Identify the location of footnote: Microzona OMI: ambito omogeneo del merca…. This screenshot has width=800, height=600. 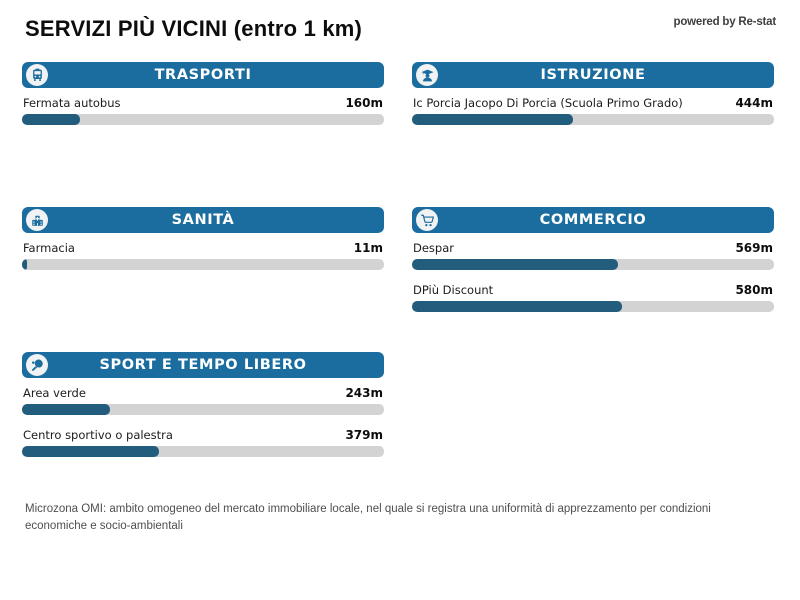
(368, 517).